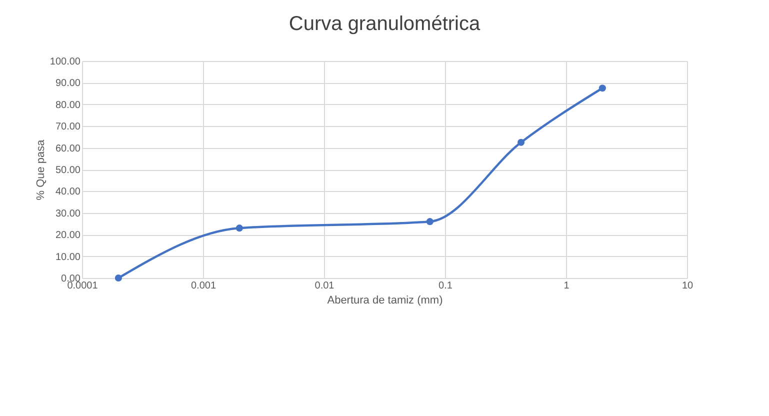 This screenshot has height=416, width=769. I want to click on x-tick-label: 0.1, so click(445, 286).